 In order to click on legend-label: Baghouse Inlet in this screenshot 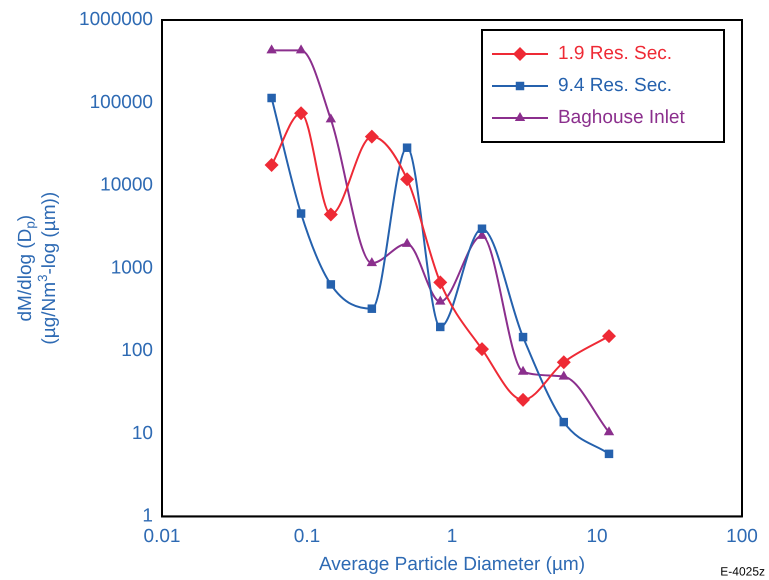, I will do `click(622, 117)`.